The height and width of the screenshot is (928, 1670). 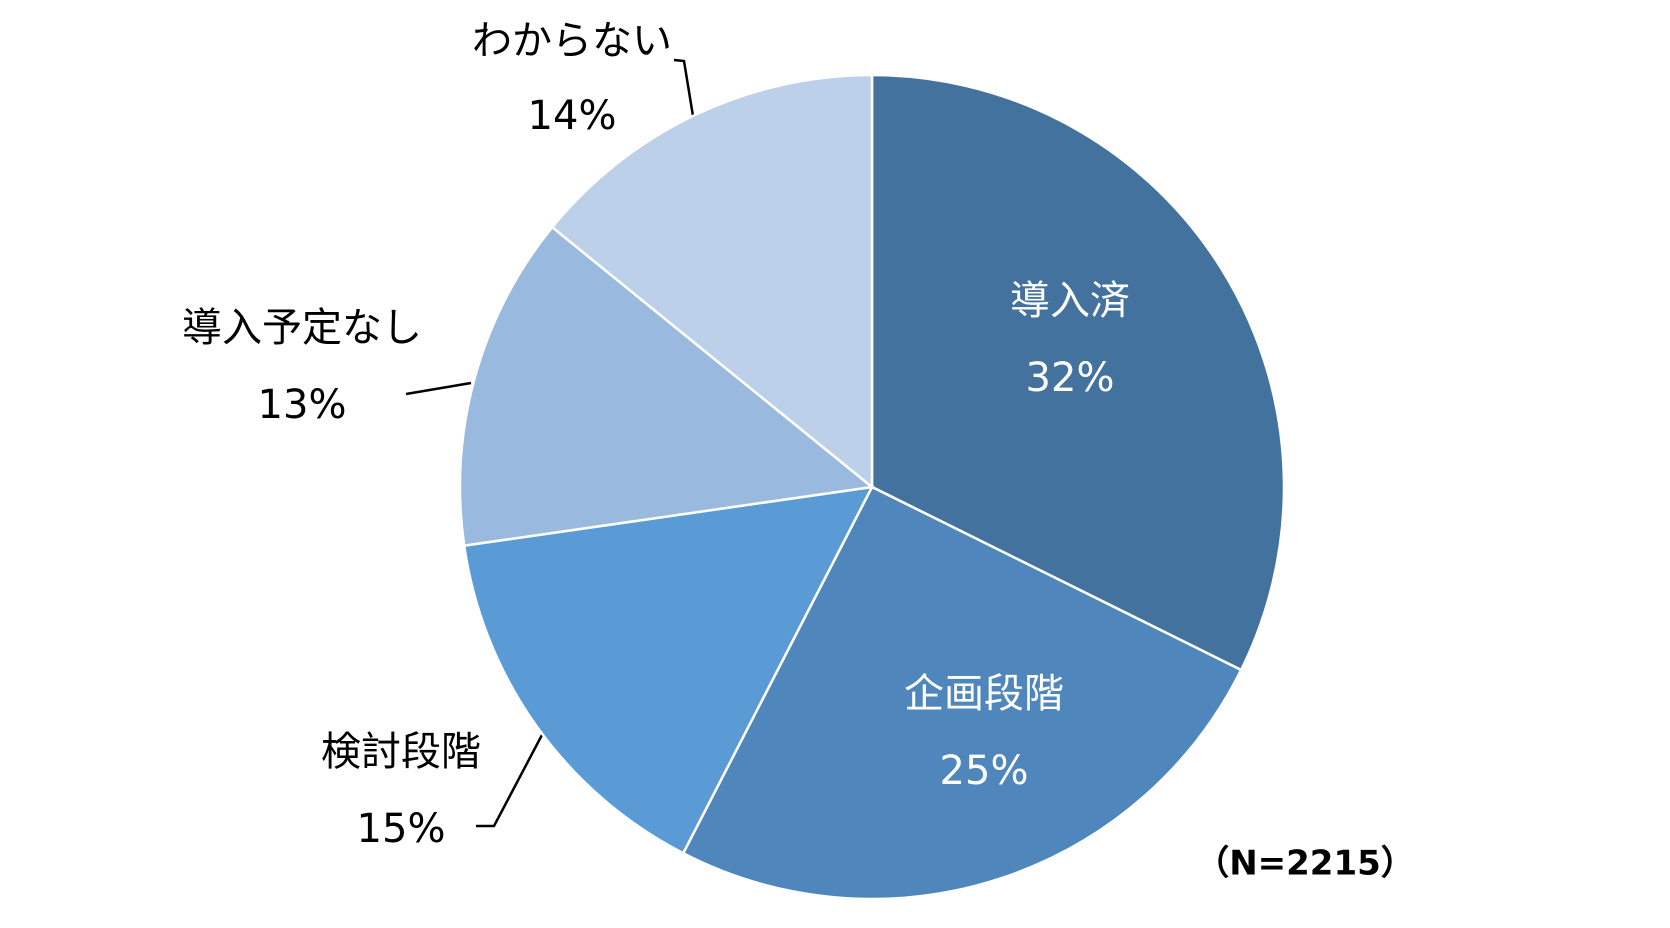 I want to click on sample-size: （N=2215）, so click(x=1305, y=864).